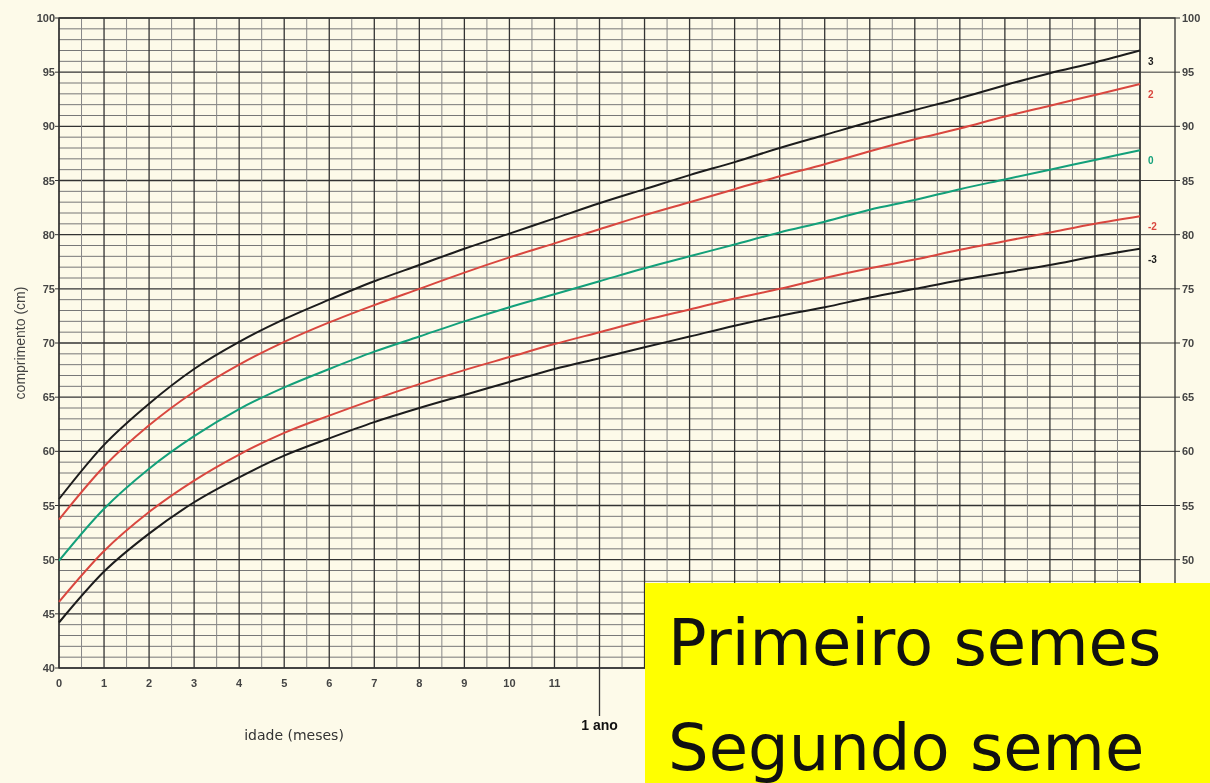  I want to click on y-tick-label: 90, so click(48, 126).